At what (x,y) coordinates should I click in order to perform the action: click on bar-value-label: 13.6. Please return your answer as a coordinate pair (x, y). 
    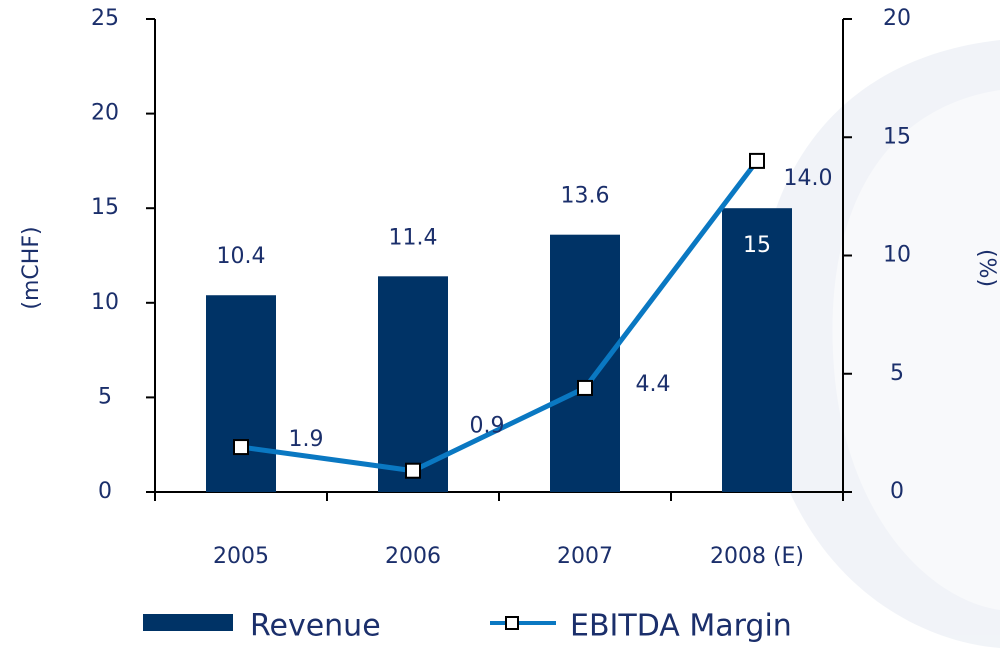
    Looking at the image, I should click on (585, 196).